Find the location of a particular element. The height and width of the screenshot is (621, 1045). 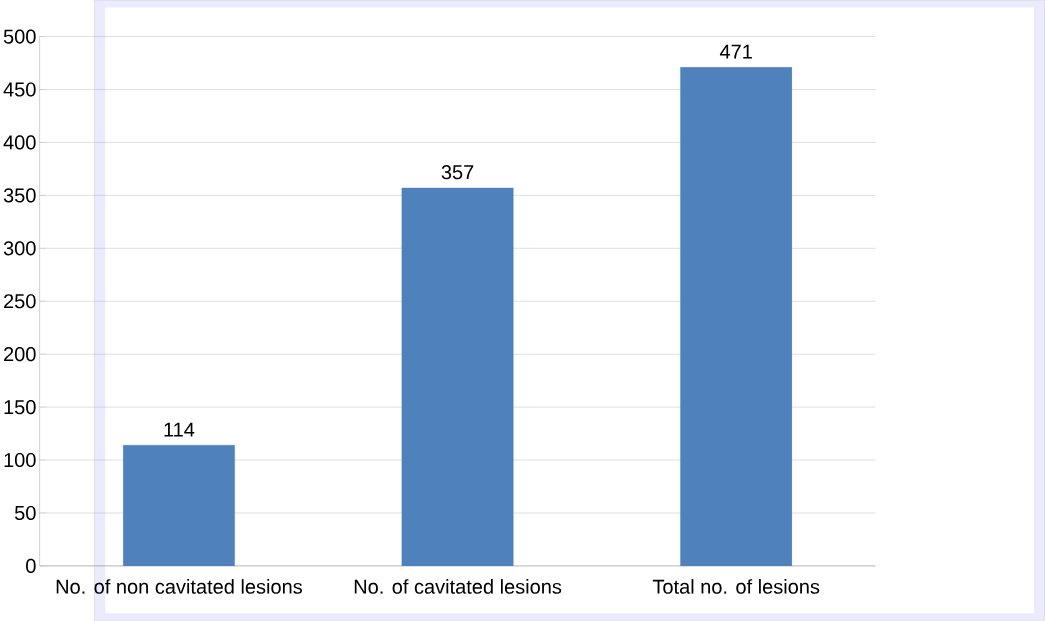

data-label: 114 is located at coordinates (179, 429).